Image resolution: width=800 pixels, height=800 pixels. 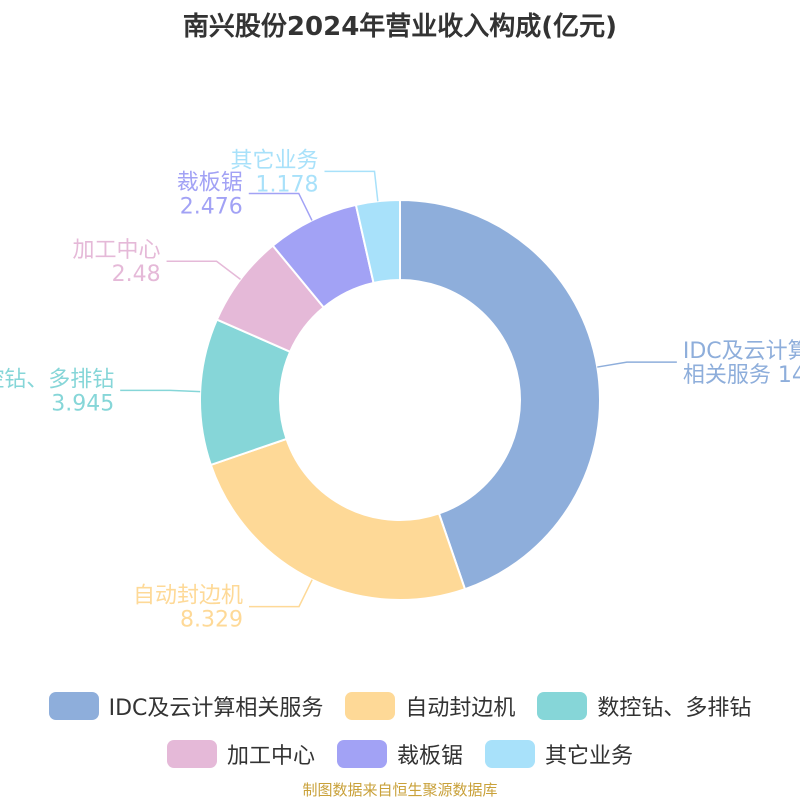 What do you see at coordinates (741, 351) in the screenshot?
I see `slice-label-name: IDC及云计算` at bounding box center [741, 351].